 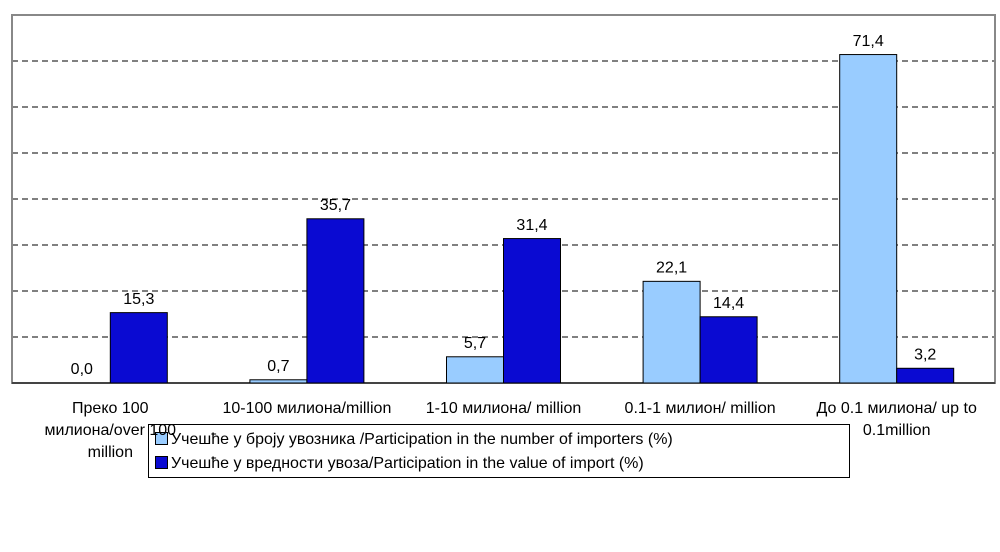 What do you see at coordinates (335, 205) in the screenshot?
I see `data-label: 35,7` at bounding box center [335, 205].